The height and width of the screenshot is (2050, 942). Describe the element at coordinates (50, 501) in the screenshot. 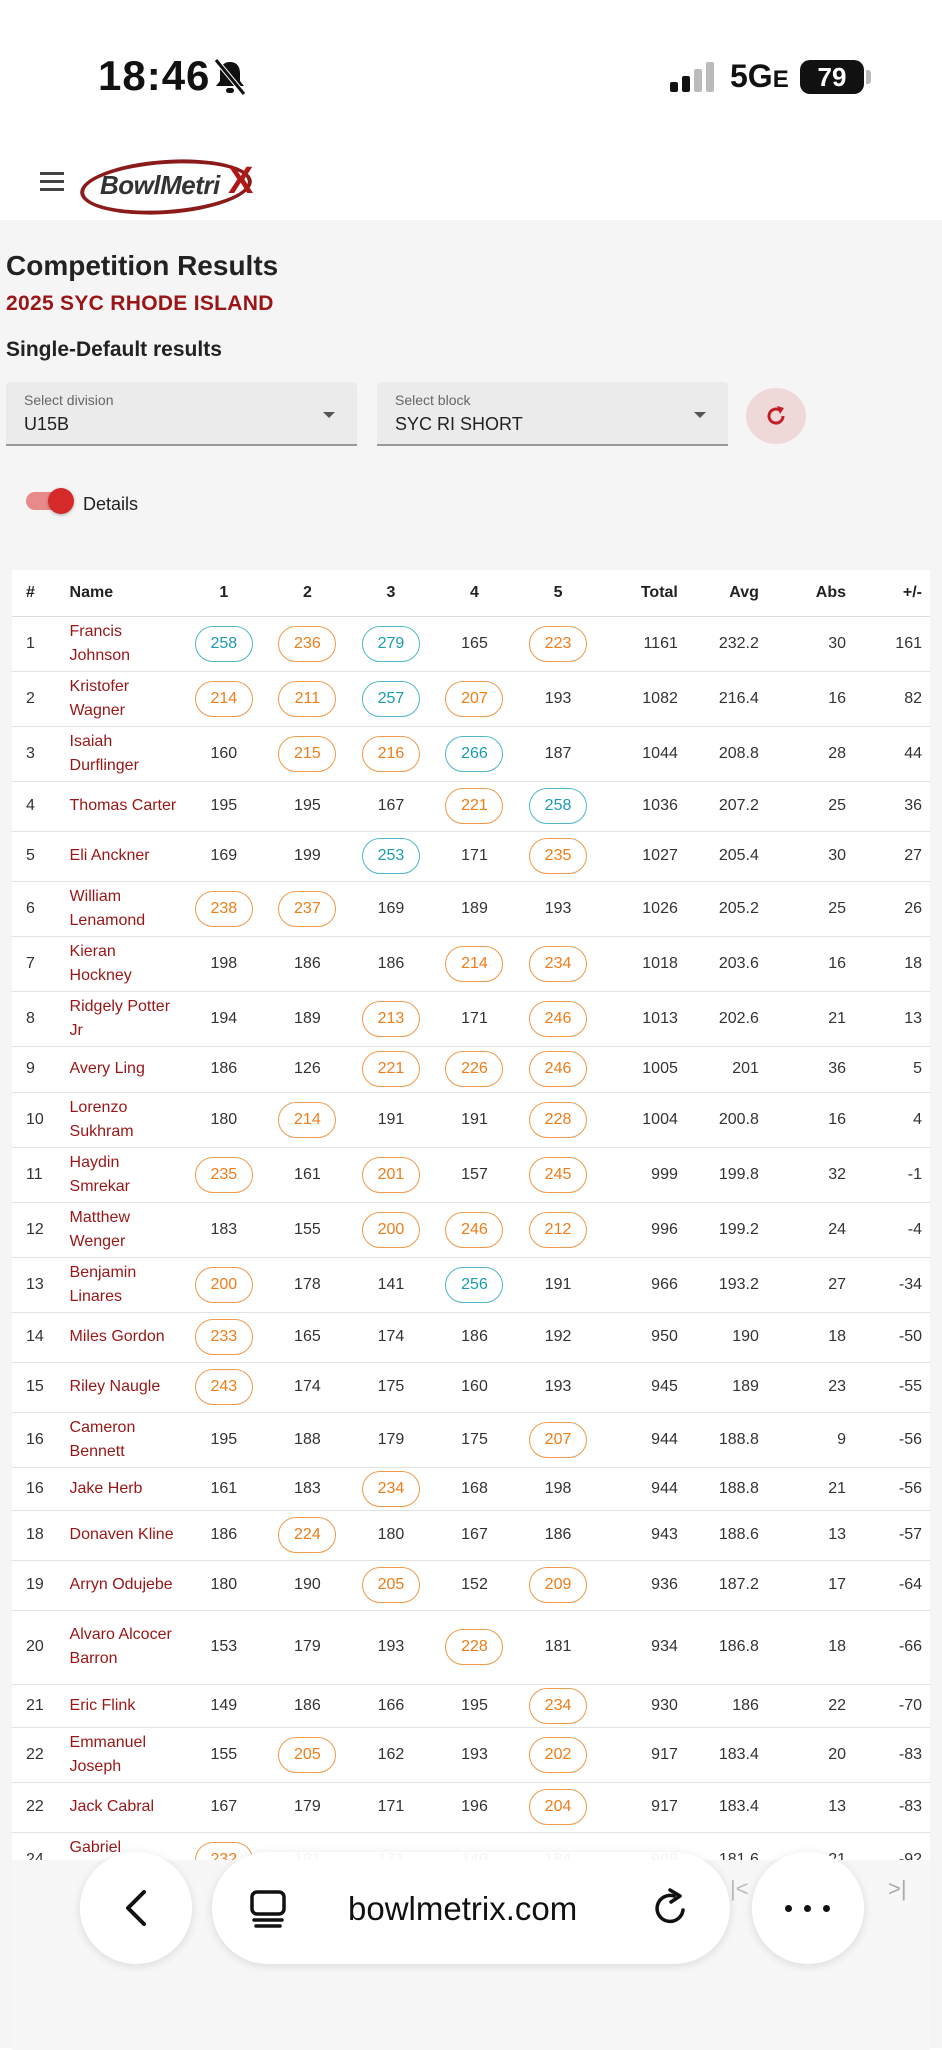

I see `details-toggle` at that location.